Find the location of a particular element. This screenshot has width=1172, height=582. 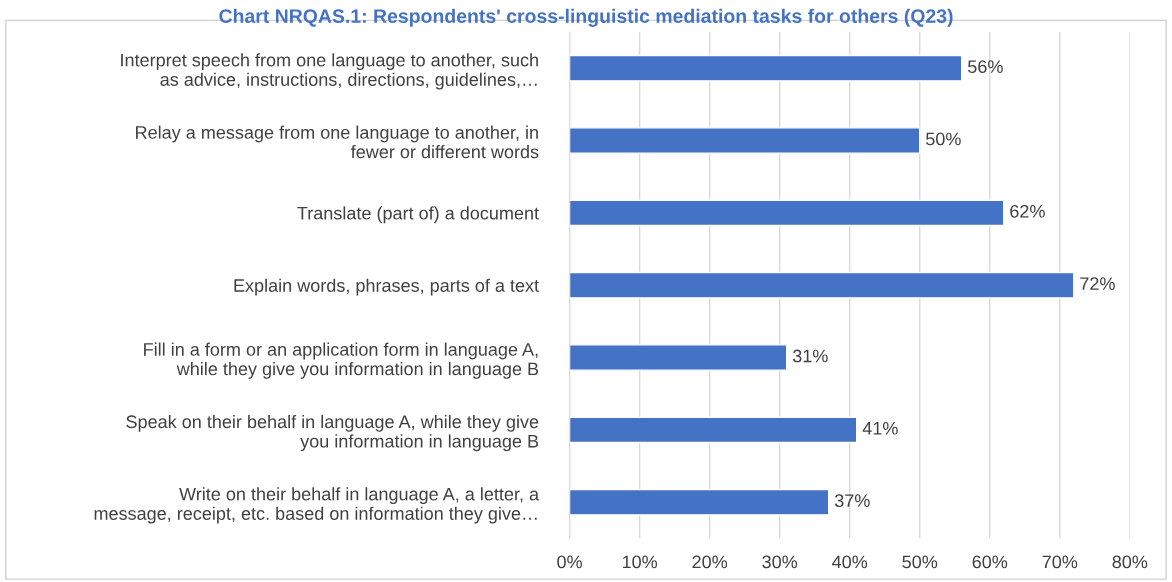

y-tick-label: Fill in a form or an application form in language A, while they give you information in language B is located at coordinates (341, 360).